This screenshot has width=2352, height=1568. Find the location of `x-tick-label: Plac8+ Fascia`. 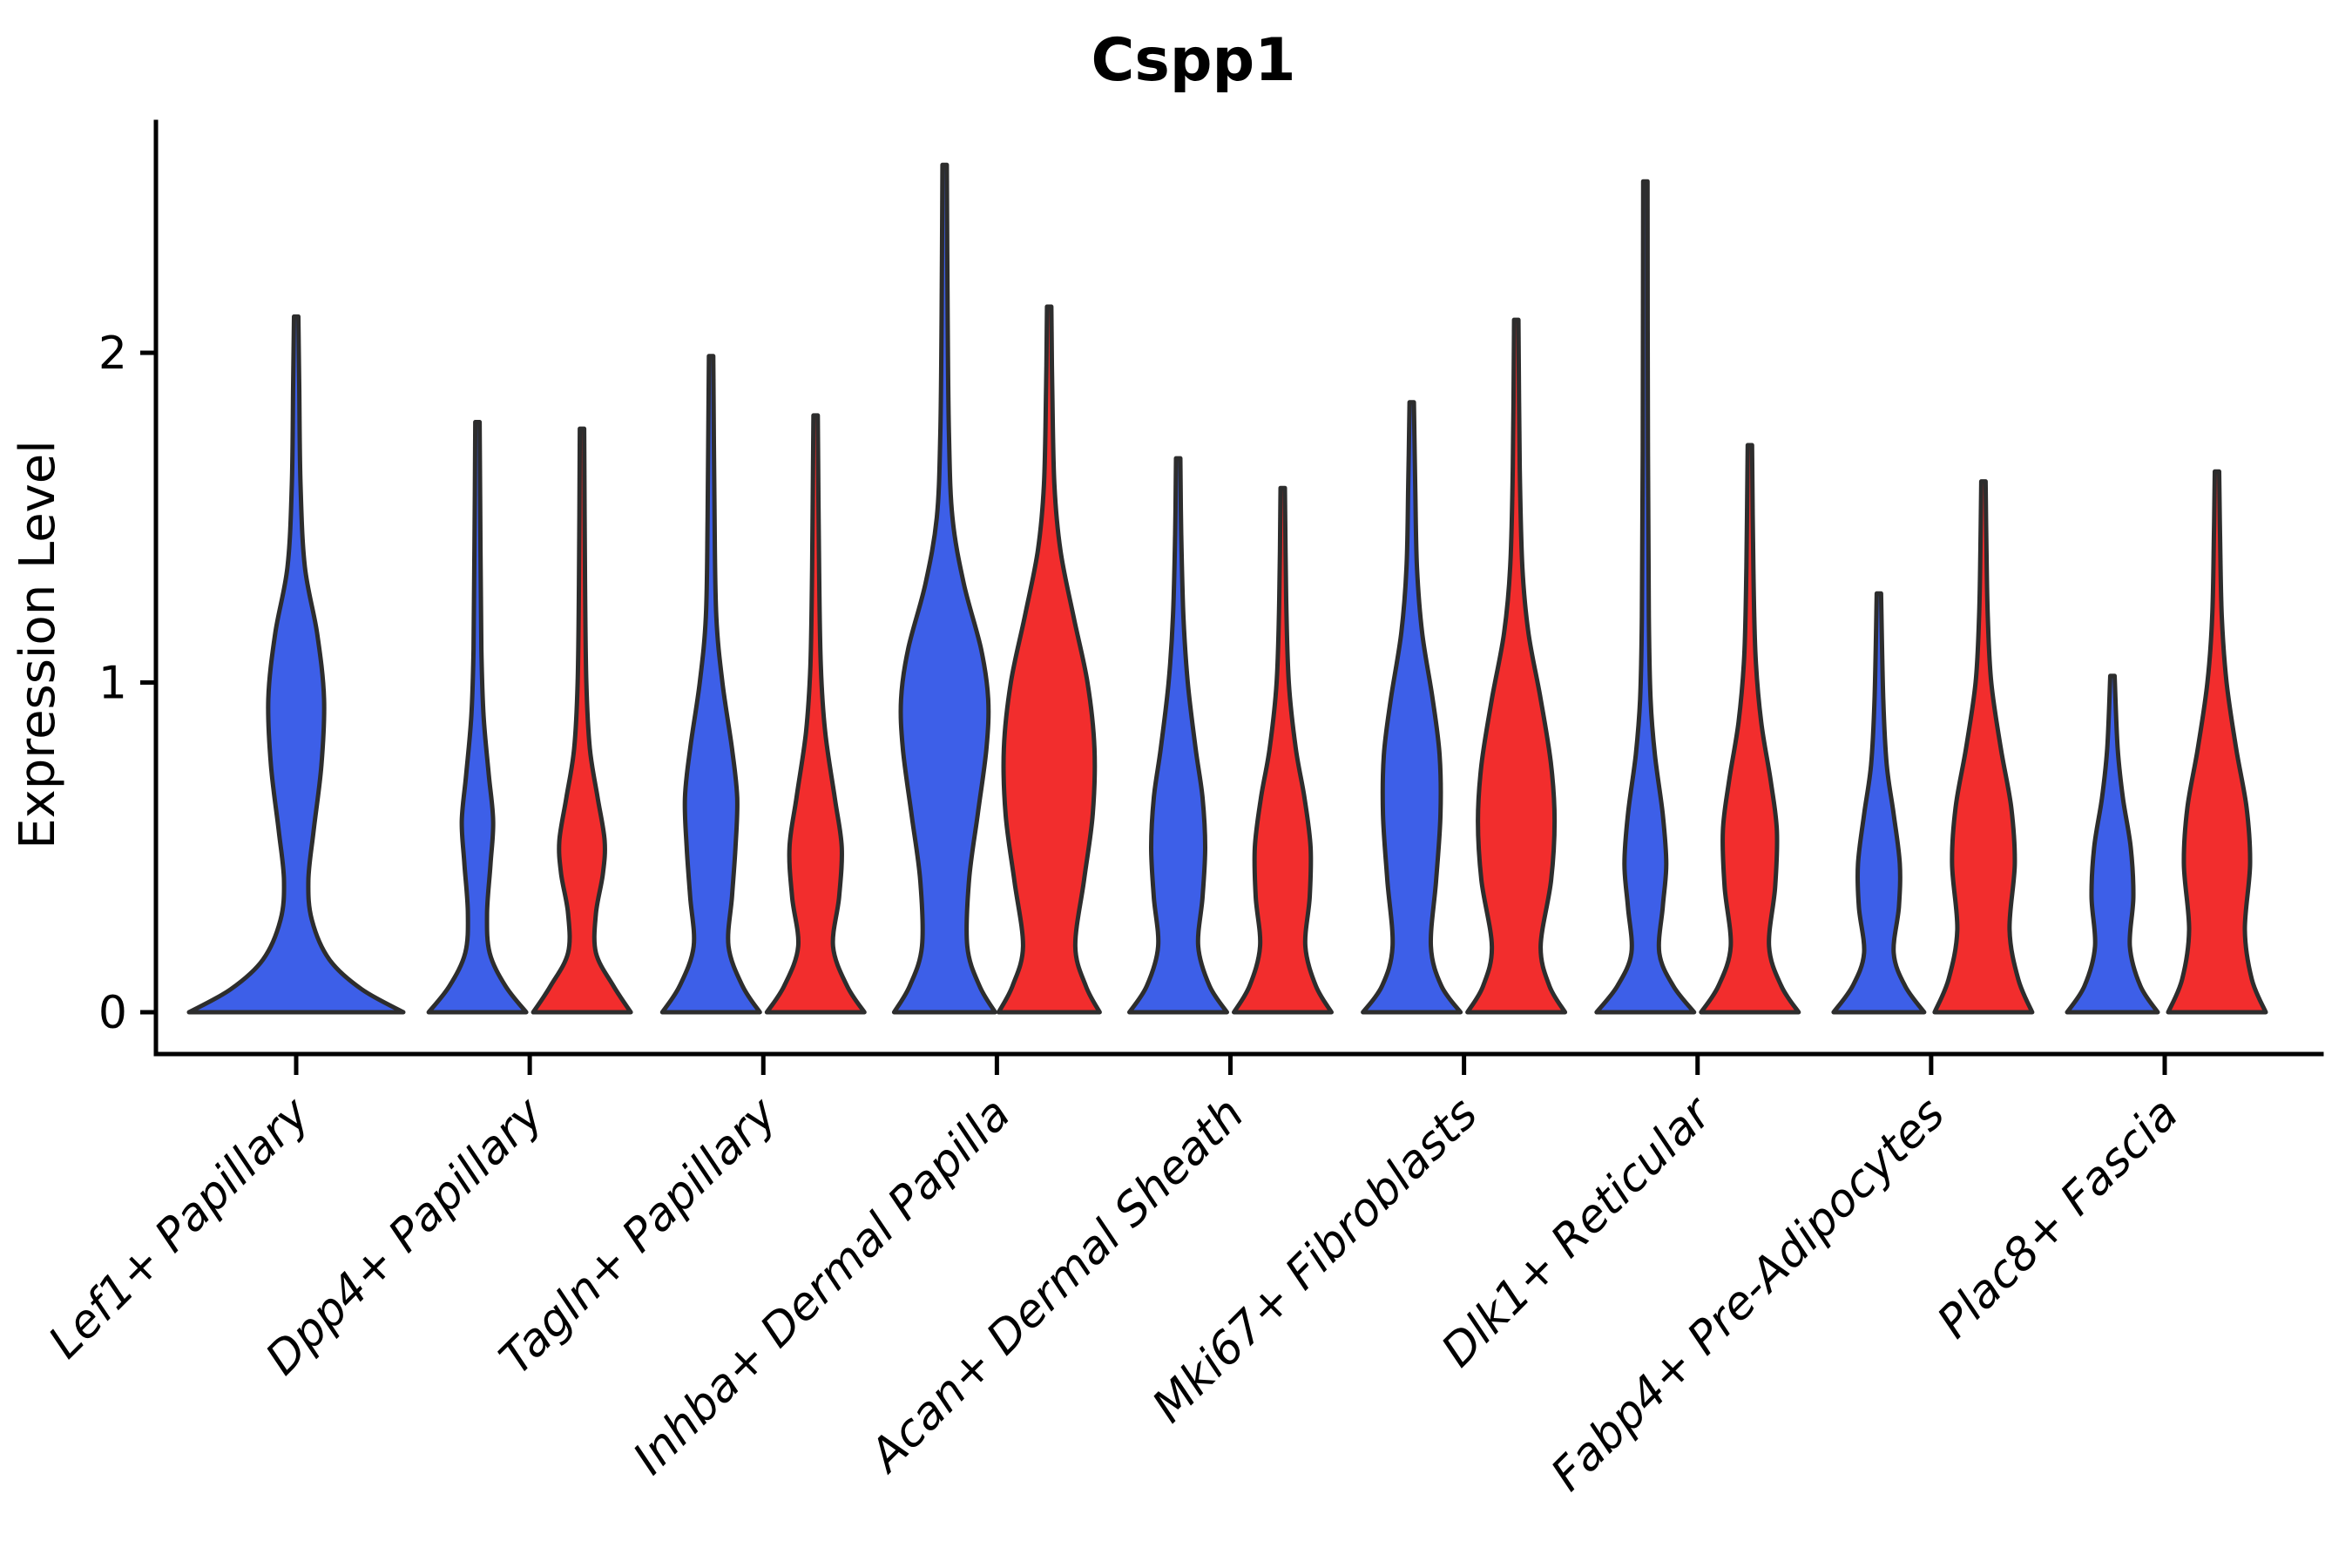

x-tick-label: Plac8+ Fascia is located at coordinates (2058, 1218).